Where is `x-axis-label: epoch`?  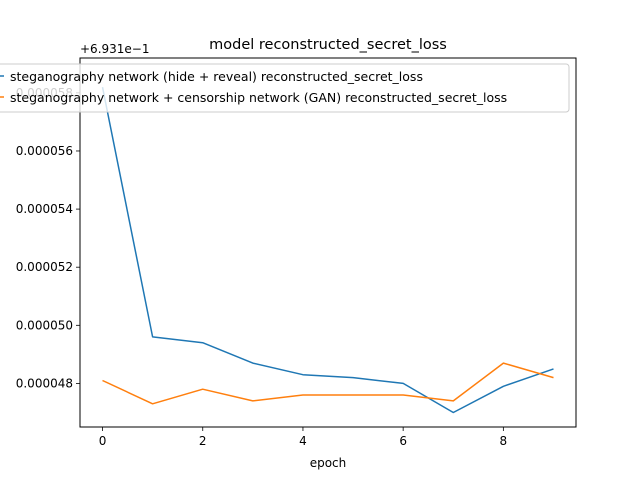
x-axis-label: epoch is located at coordinates (328, 463).